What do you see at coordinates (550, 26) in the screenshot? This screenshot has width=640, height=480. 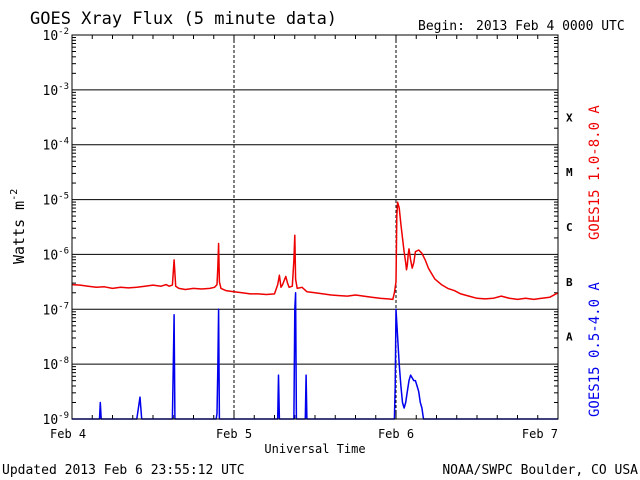 I see `begin-value: 2013 Feb 4 0000 UTC` at bounding box center [550, 26].